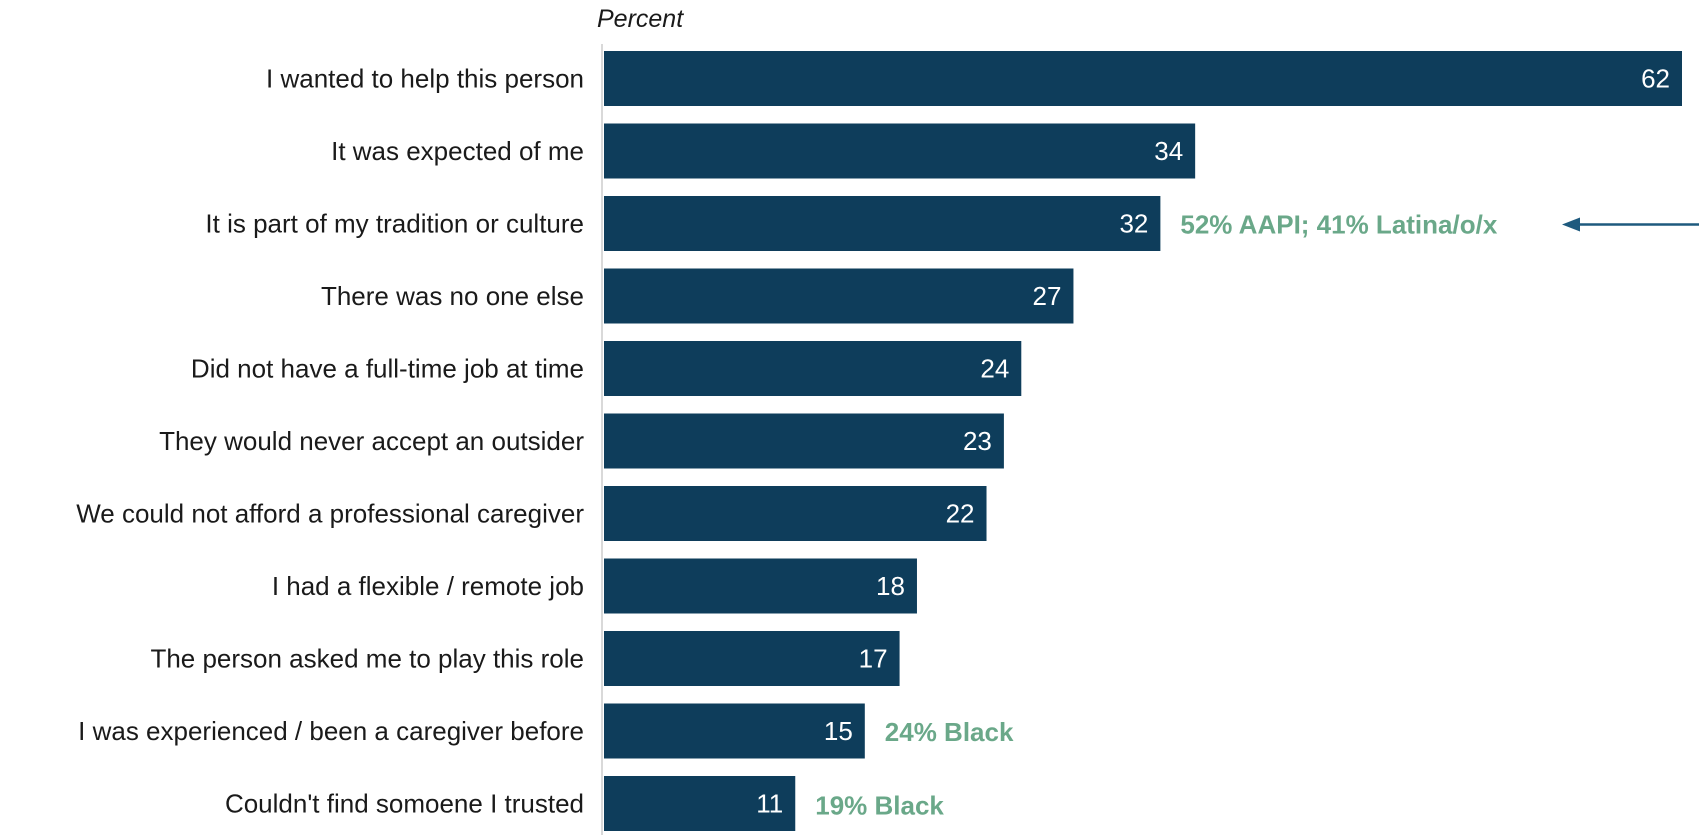  Describe the element at coordinates (387, 369) in the screenshot. I see `category-label-did-not-have-a-full-time-job-at-time: Did not have a full-time job at time` at that location.